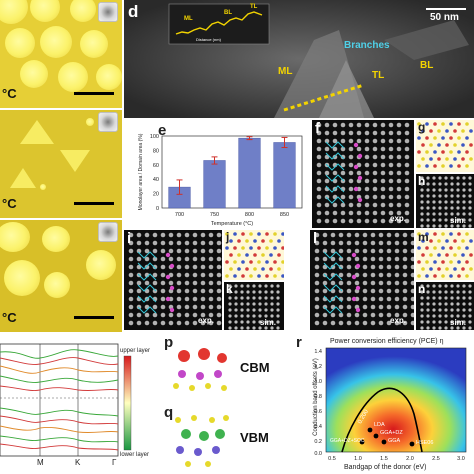  I want to click on scale-label: 50 nm, so click(444, 17).